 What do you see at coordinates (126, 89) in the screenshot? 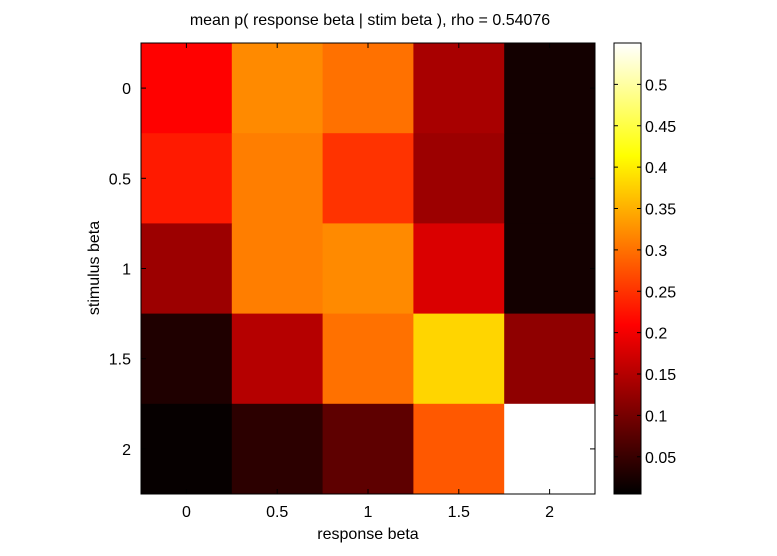
I see `y-tick-label: 0` at bounding box center [126, 89].